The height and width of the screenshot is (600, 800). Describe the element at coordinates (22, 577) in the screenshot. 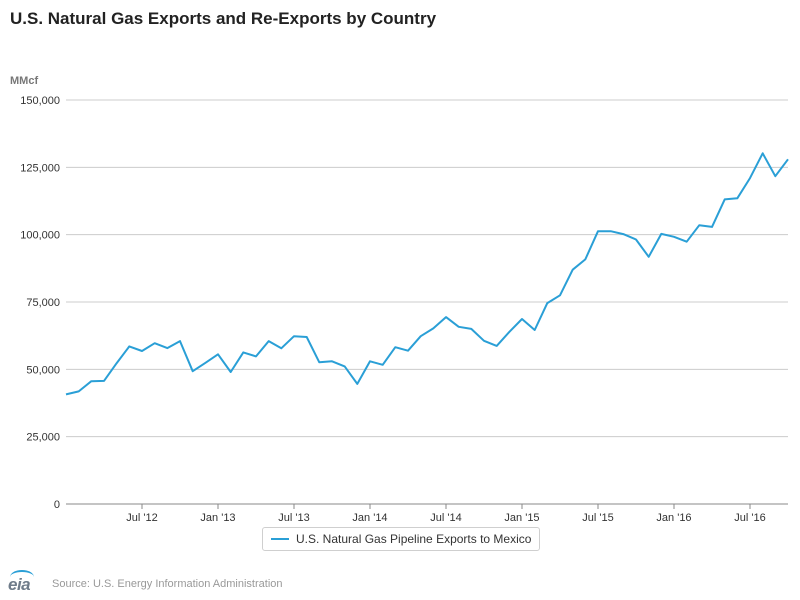

I see `eia-logo-arc-icon` at that location.